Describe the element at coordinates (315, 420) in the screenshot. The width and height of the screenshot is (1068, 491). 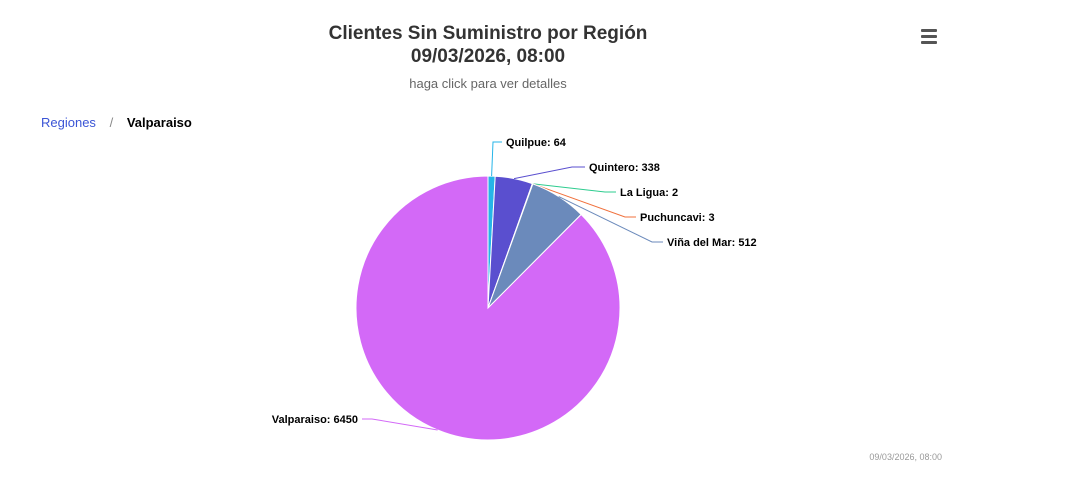
I see `data-label: Valparaiso: 6450` at that location.